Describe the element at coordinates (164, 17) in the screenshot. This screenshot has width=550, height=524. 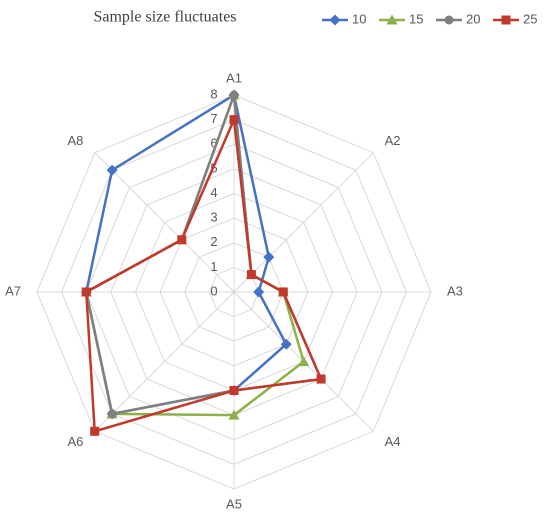
I see `chart-title: Sample size fluctuates` at that location.